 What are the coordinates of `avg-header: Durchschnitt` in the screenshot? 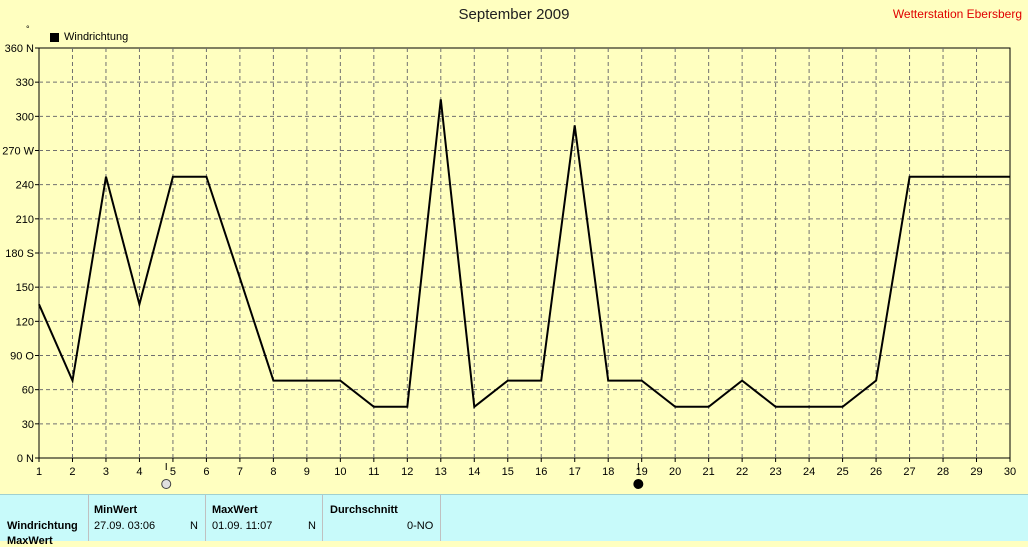 It's located at (364, 510).